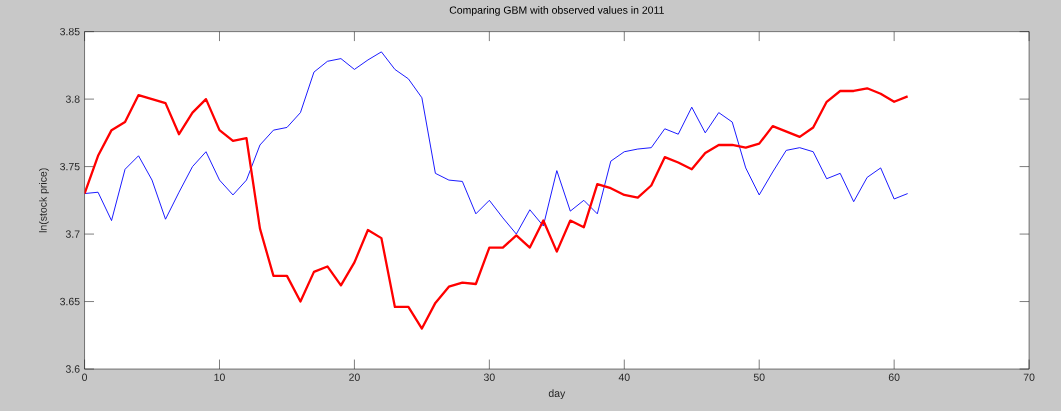 The image size is (1061, 411). What do you see at coordinates (557, 394) in the screenshot?
I see `x-axis-title: day` at bounding box center [557, 394].